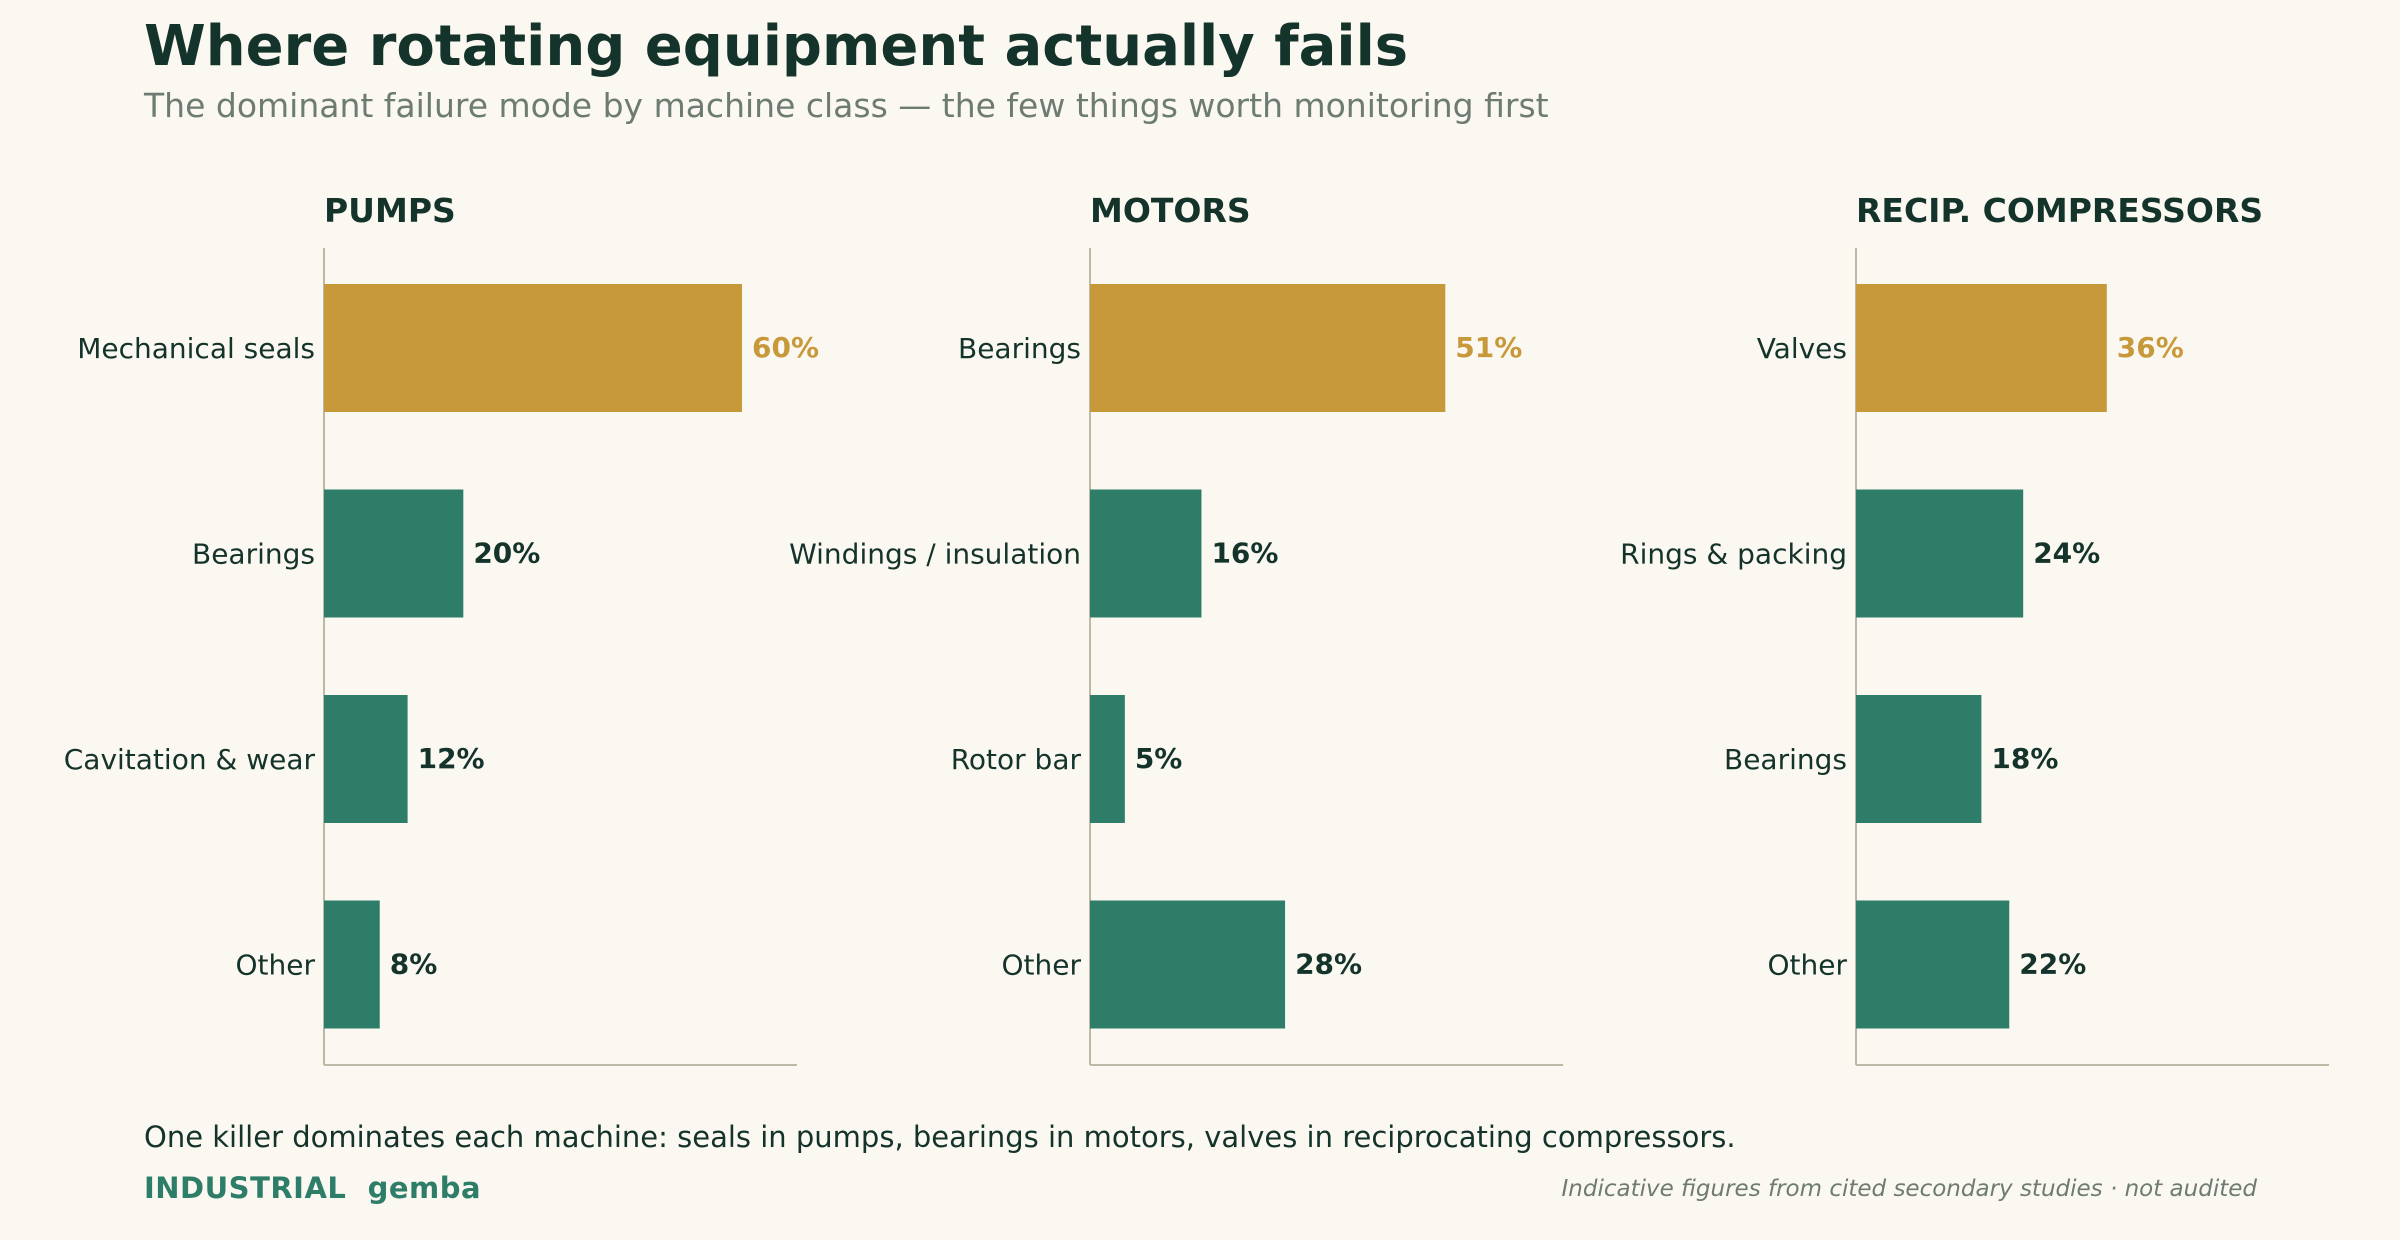  I want to click on data-label: 5%, so click(1159, 758).